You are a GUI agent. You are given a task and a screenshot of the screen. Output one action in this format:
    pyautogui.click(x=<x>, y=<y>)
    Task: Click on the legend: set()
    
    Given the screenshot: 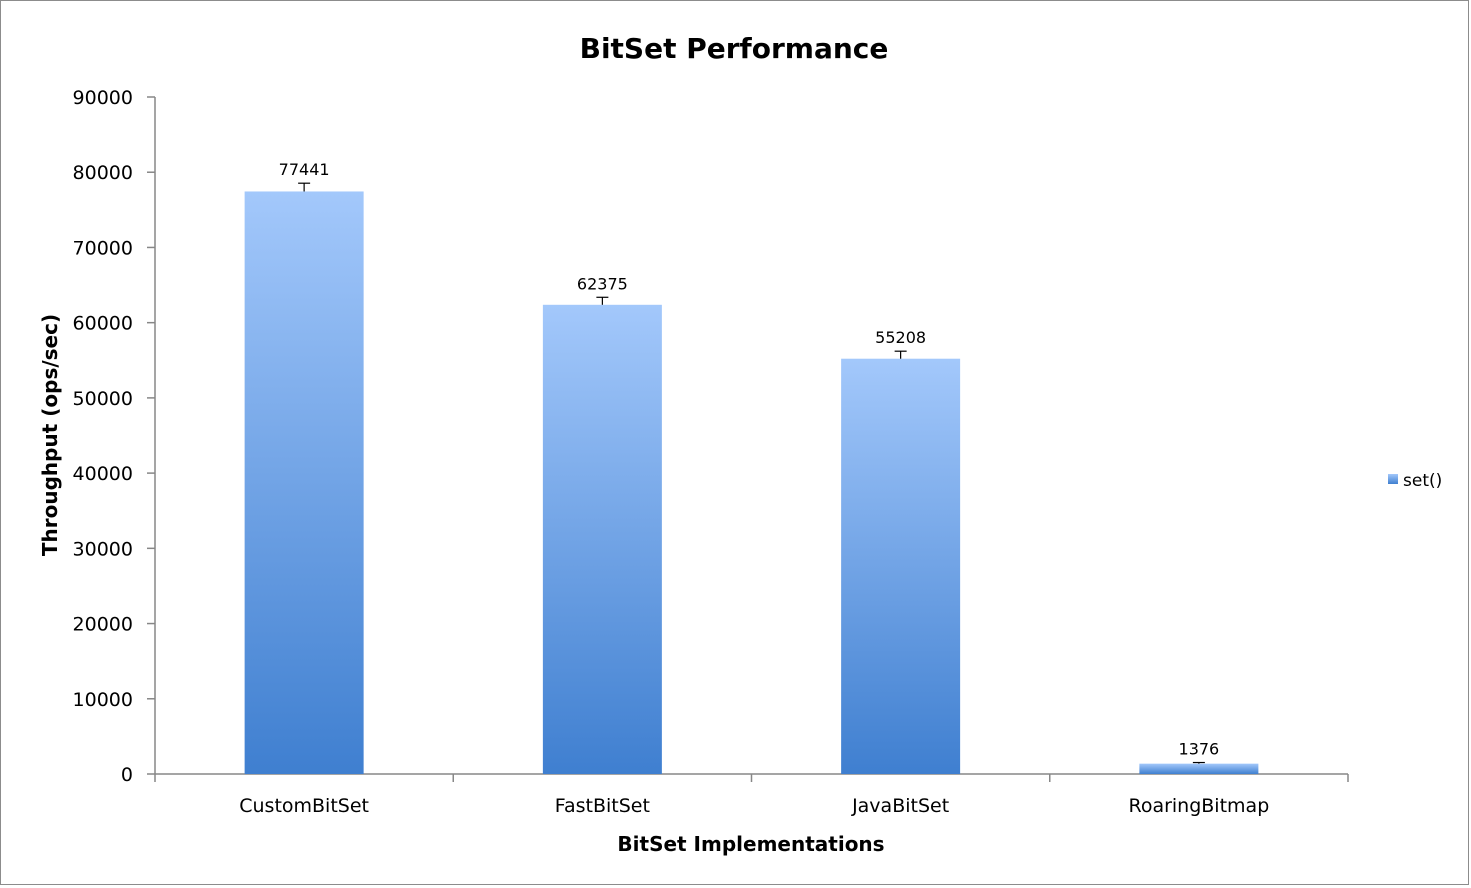 What is the action you would take?
    pyautogui.click(x=1415, y=481)
    